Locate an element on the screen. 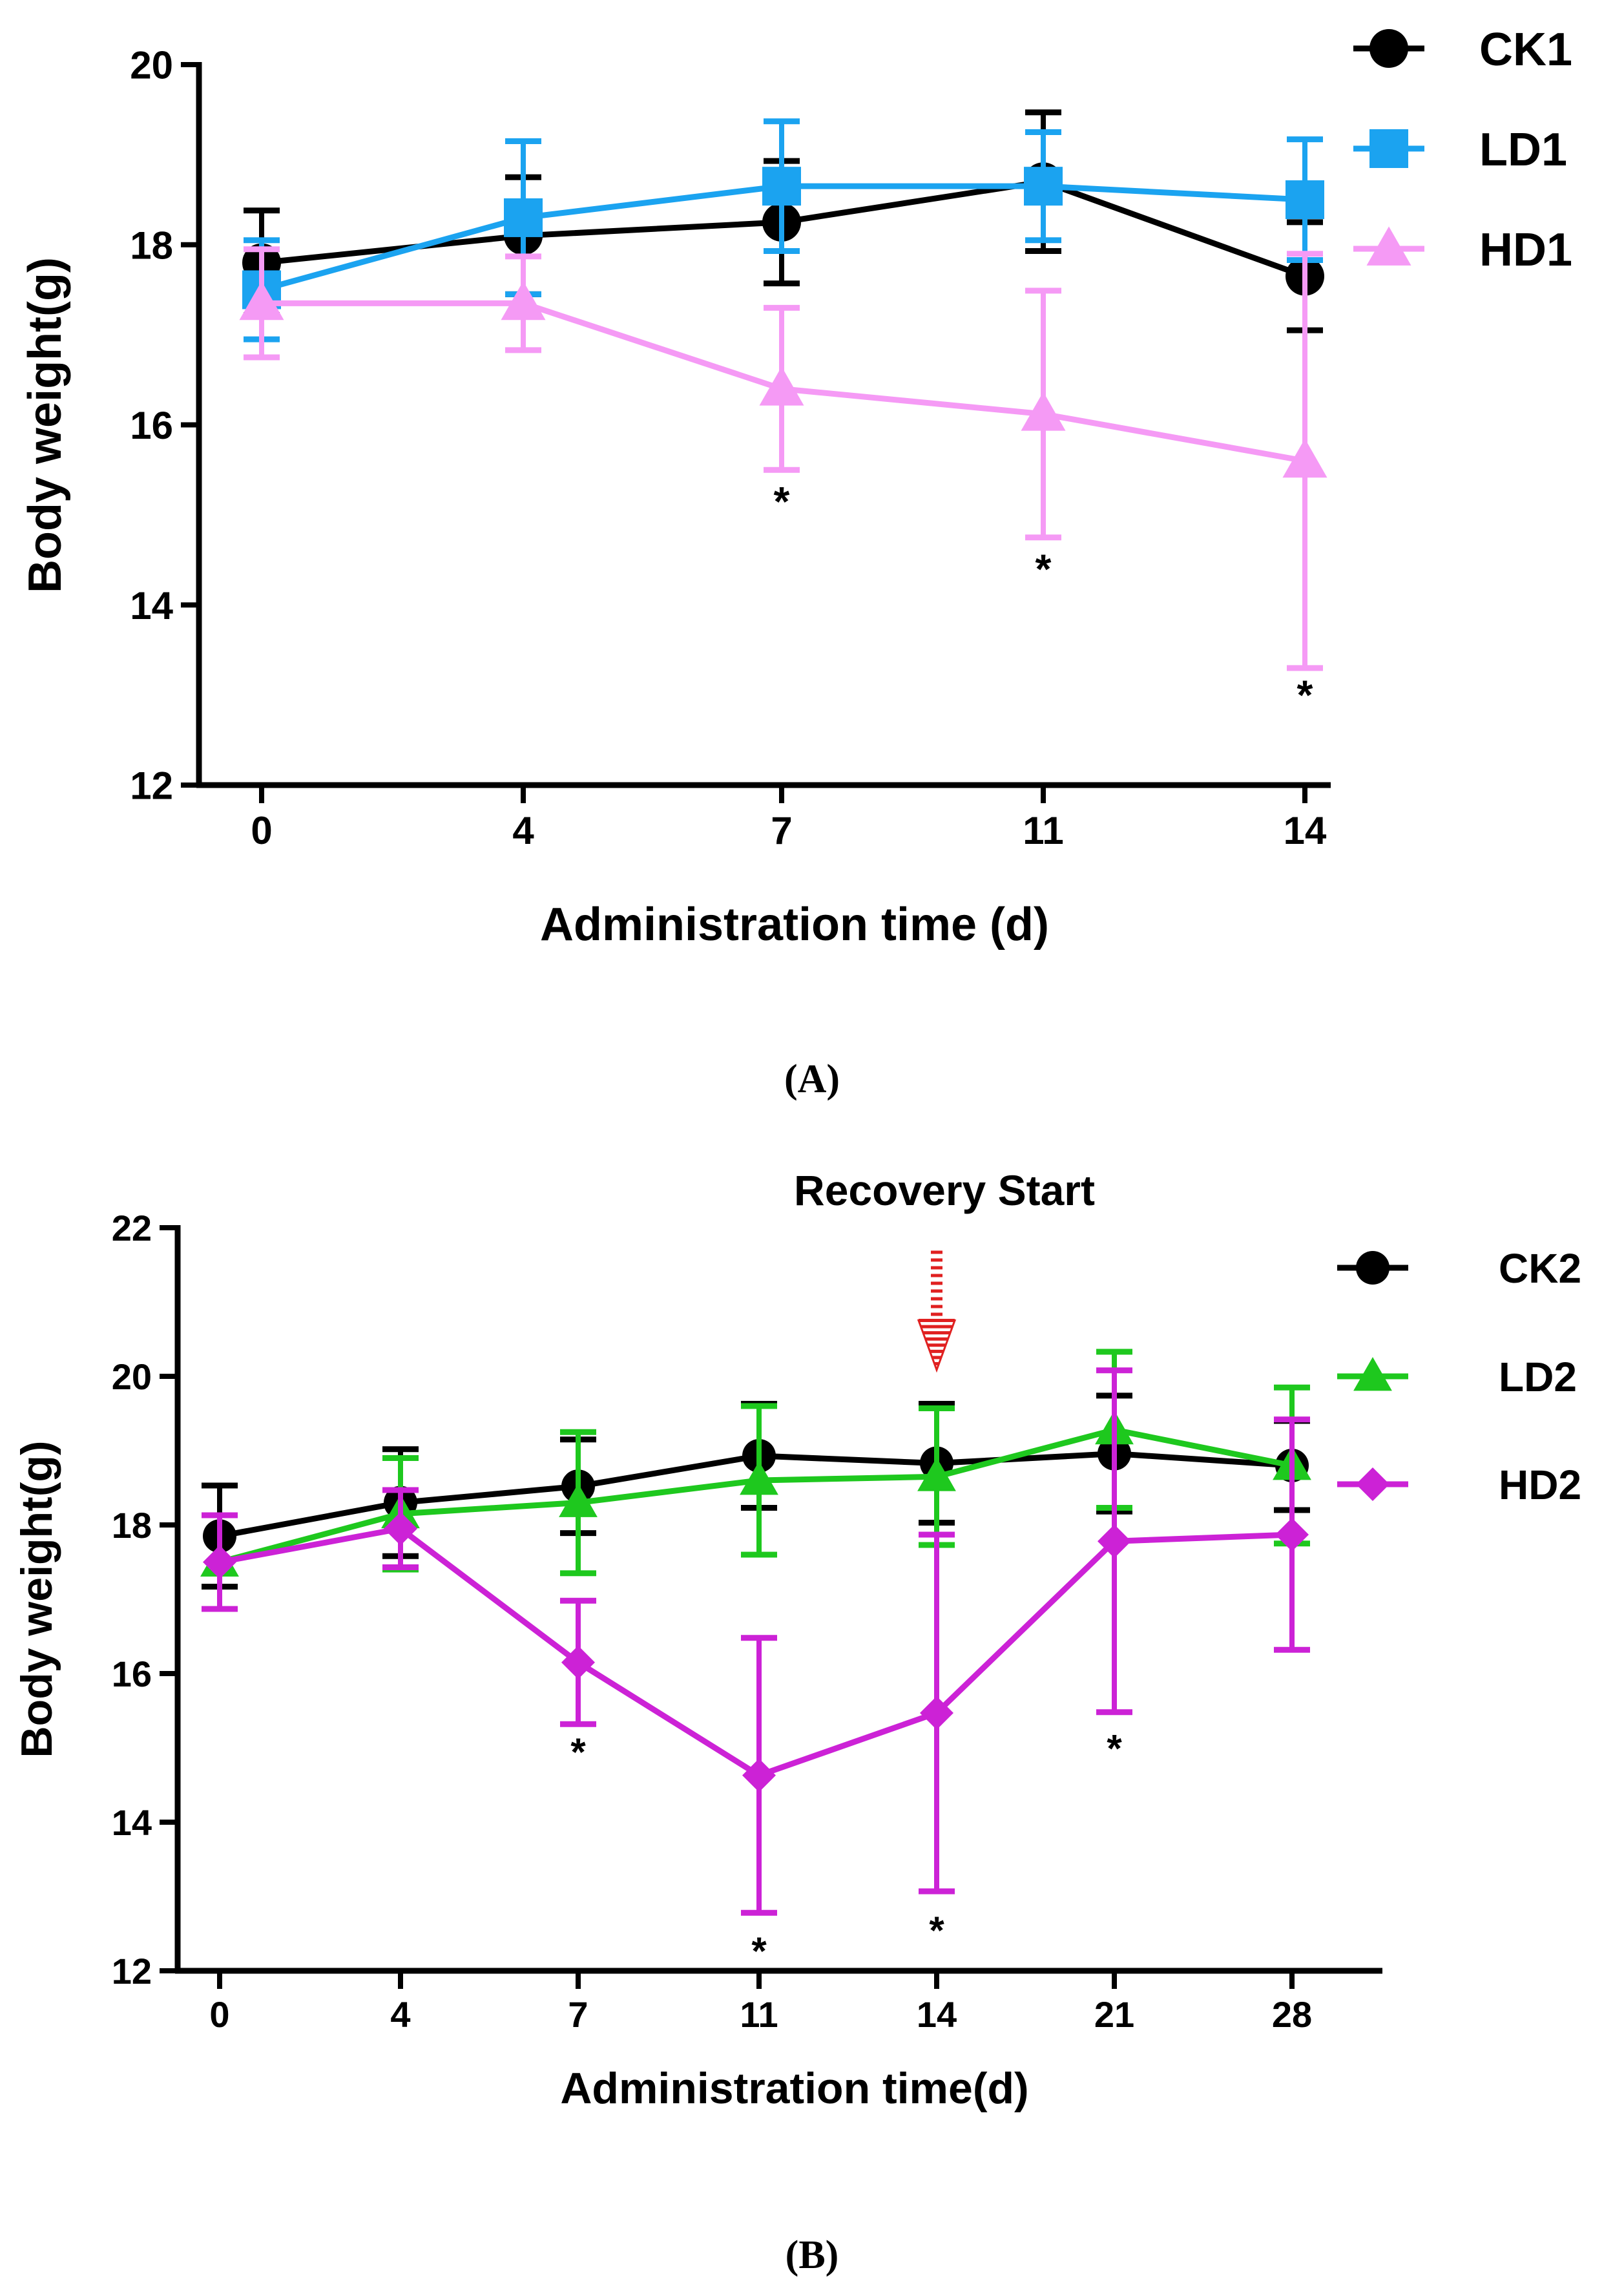 This screenshot has width=1624, height=2290. y-tick-label: 22 is located at coordinates (132, 1228).